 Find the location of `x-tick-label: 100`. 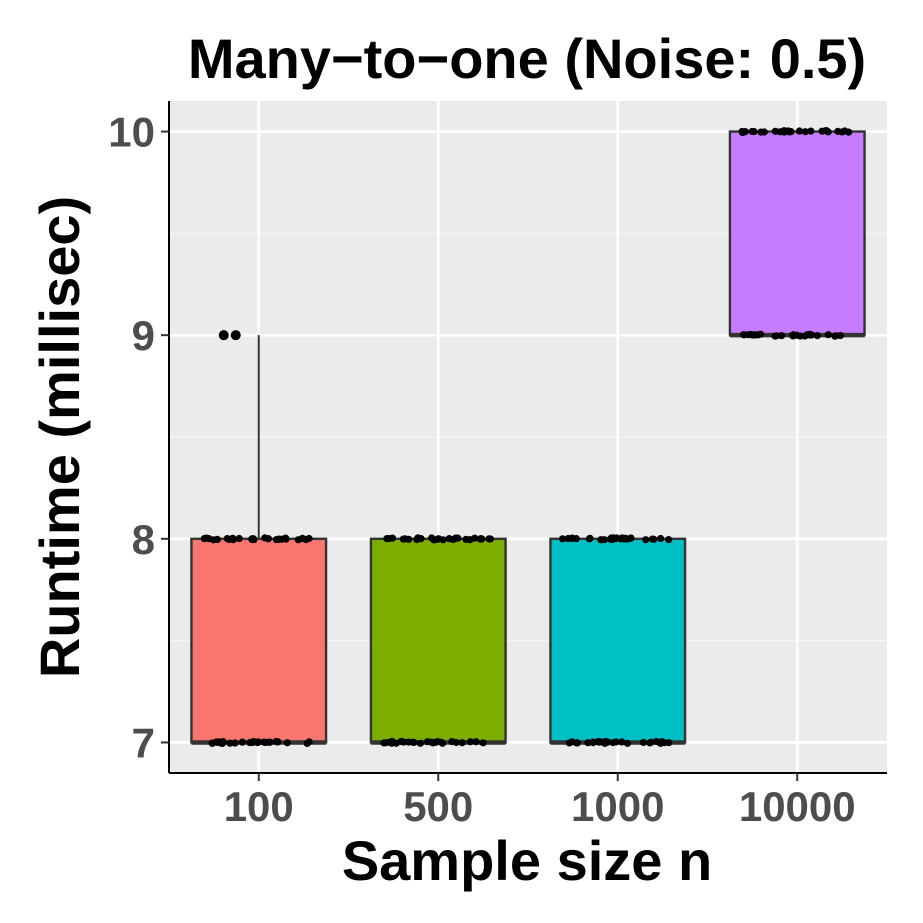

x-tick-label: 100 is located at coordinates (259, 806).